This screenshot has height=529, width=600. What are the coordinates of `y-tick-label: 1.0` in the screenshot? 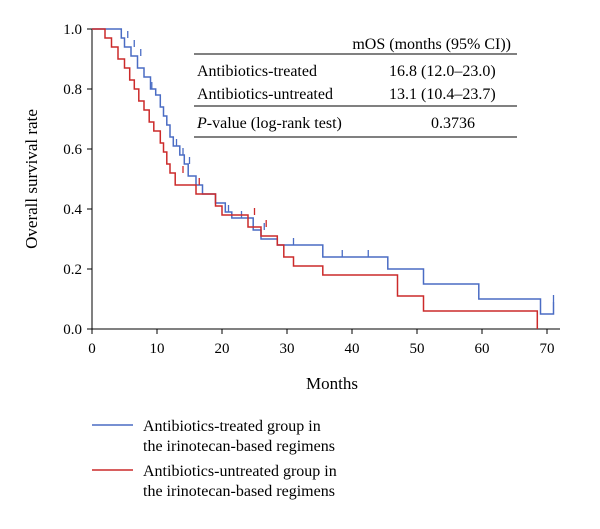 It's located at (72, 30).